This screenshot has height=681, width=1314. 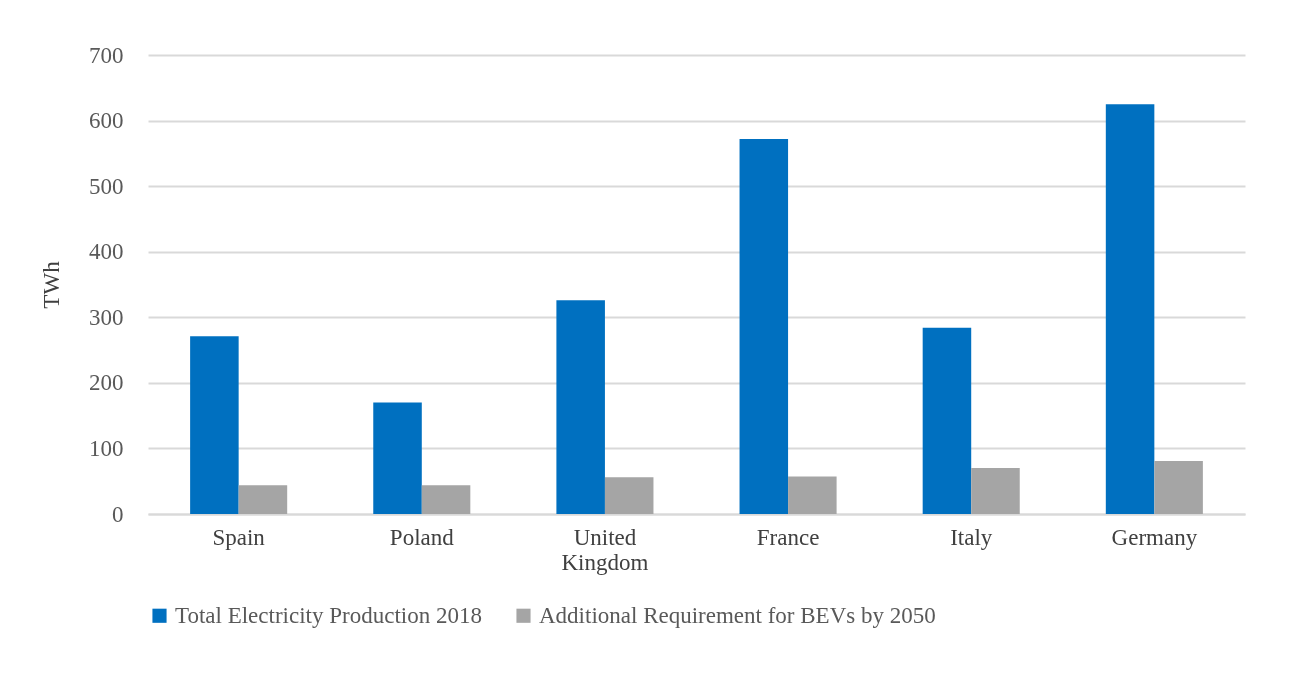 I want to click on legend-label: Total Electricity Production 2018, so click(x=328, y=615).